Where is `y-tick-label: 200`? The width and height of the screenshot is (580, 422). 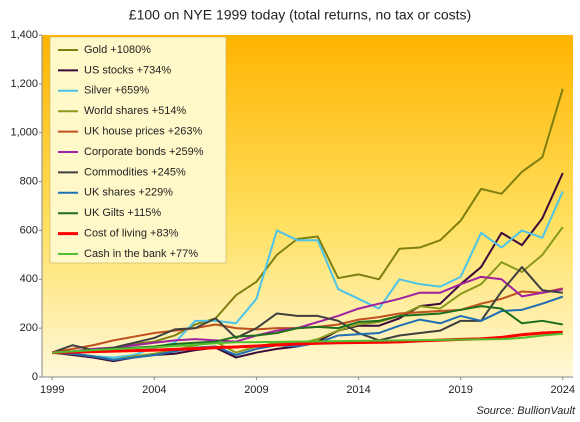
y-tick-label: 200 is located at coordinates (29, 328).